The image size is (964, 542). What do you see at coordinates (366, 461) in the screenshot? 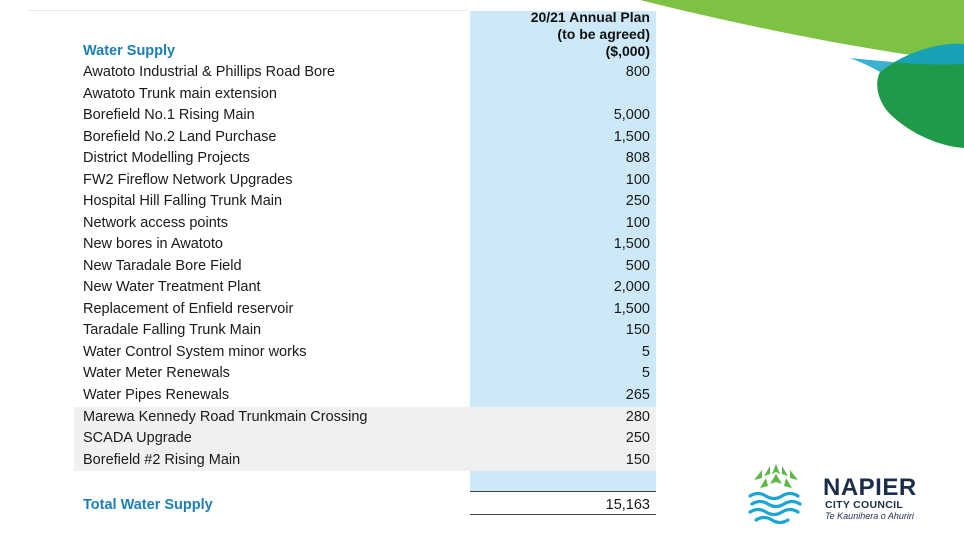
I see `table-row: Borefield #2 Rising Main 150` at bounding box center [366, 461].